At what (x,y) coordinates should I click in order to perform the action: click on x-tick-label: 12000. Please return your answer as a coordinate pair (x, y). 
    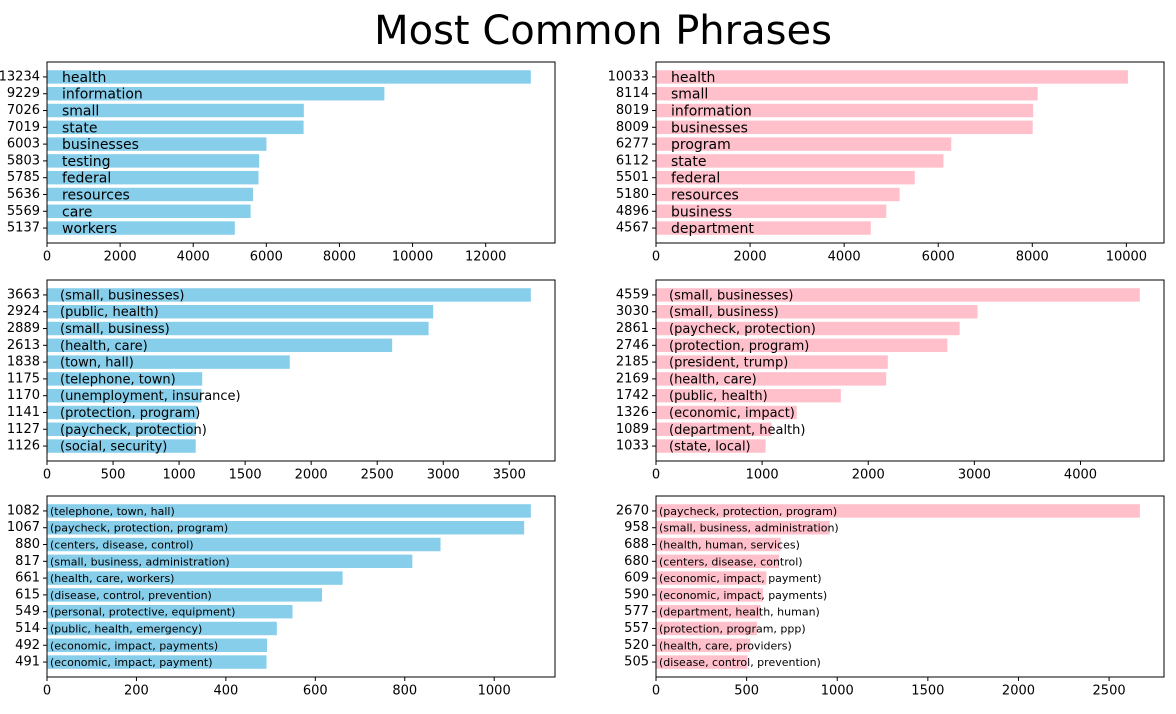
    Looking at the image, I should click on (485, 257).